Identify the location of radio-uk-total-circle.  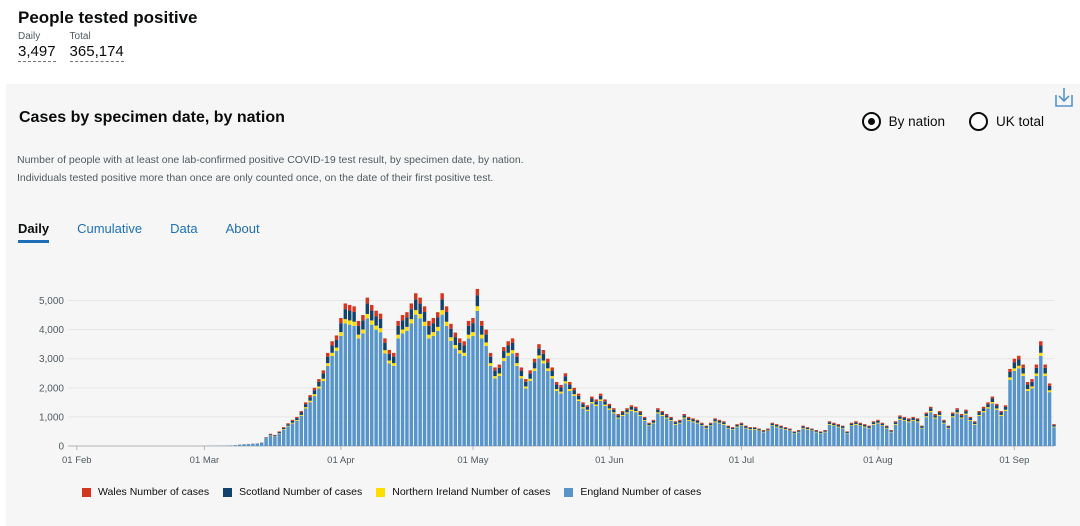
(978, 121).